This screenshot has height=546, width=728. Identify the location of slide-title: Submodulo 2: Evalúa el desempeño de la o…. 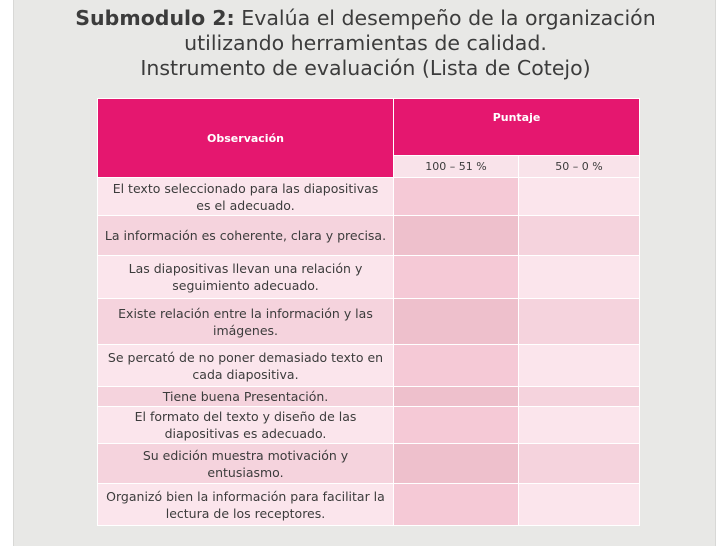
(365, 43).